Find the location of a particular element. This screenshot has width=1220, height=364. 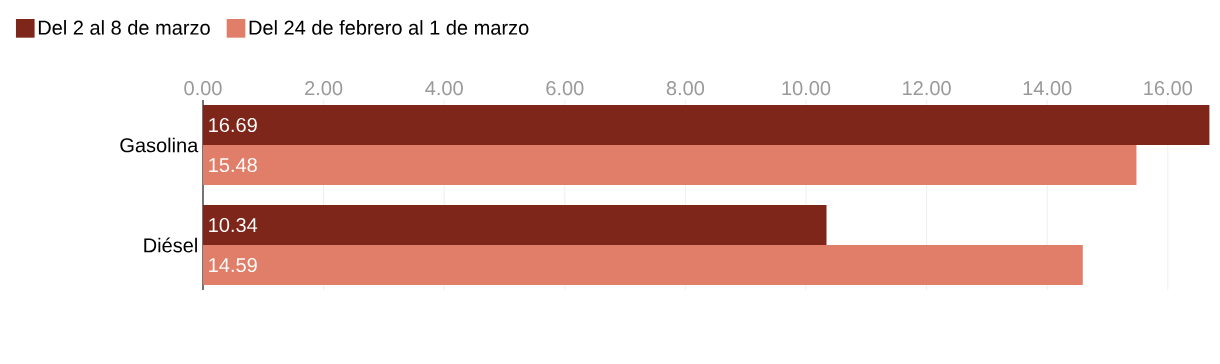

data-label: 15.48 is located at coordinates (233, 165).